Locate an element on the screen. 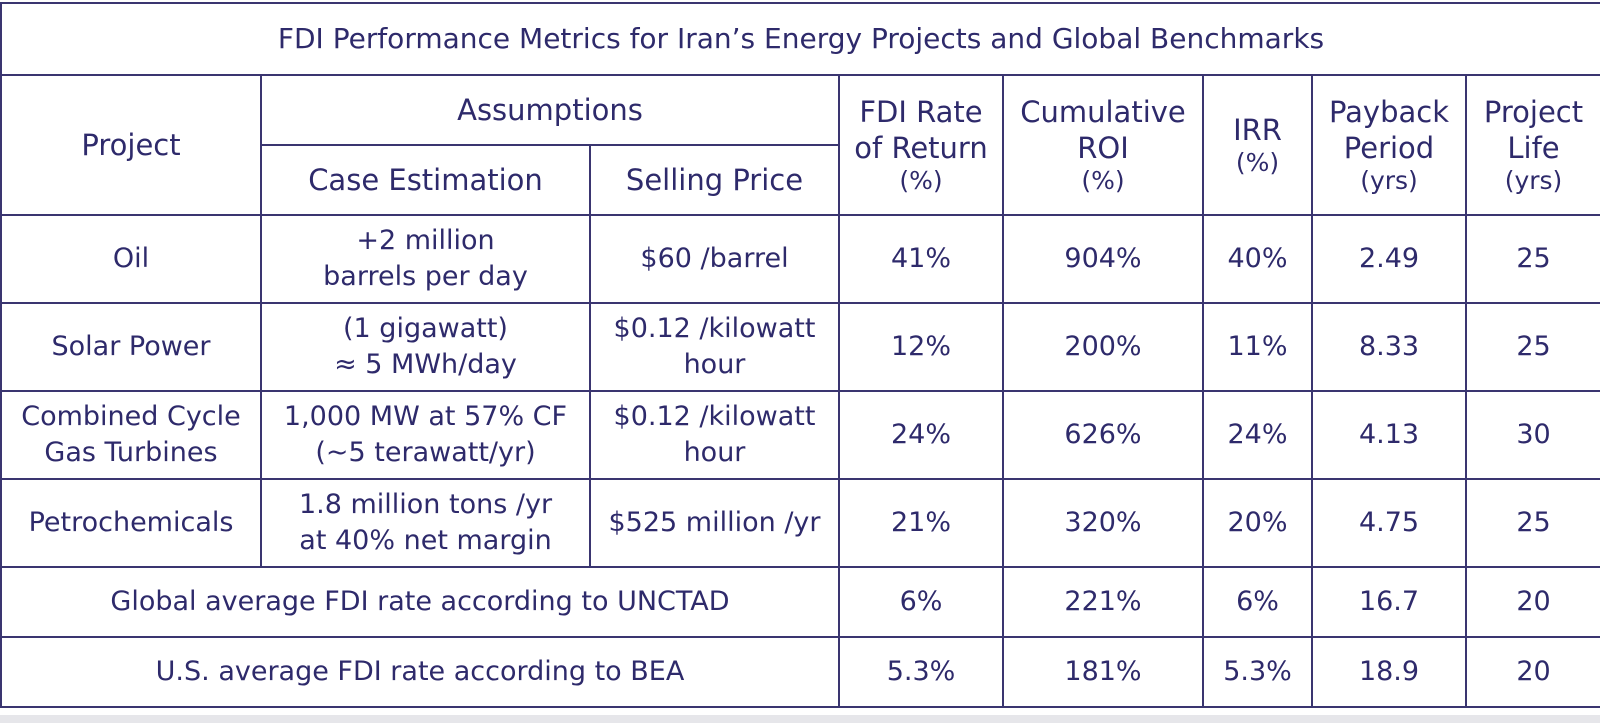 Image resolution: width=1600 pixels, height=723 pixels. irr-cell: 20% is located at coordinates (1257, 523).